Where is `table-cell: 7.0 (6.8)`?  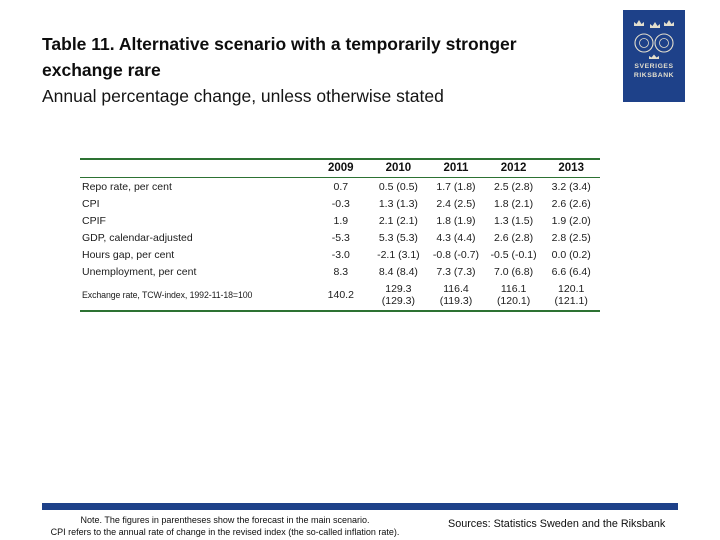
table-cell: 7.0 (6.8) is located at coordinates (514, 271).